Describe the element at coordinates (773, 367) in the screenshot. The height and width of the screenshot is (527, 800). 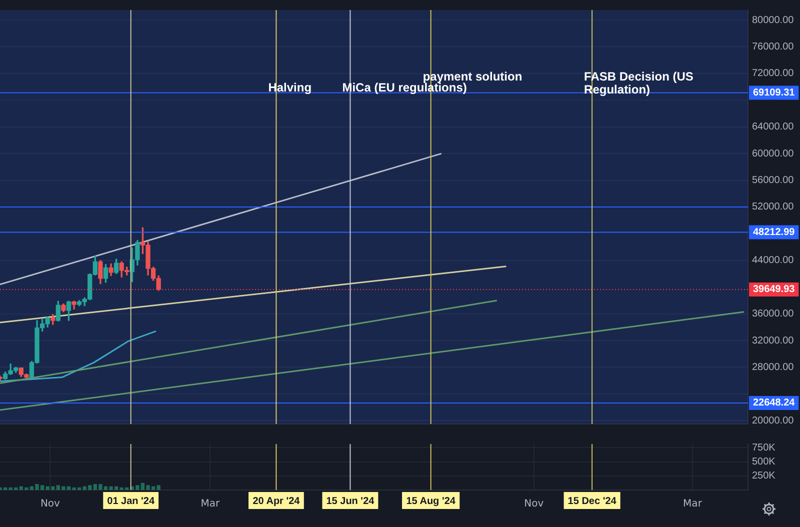
I see `y-tick-label: 28000.00` at that location.